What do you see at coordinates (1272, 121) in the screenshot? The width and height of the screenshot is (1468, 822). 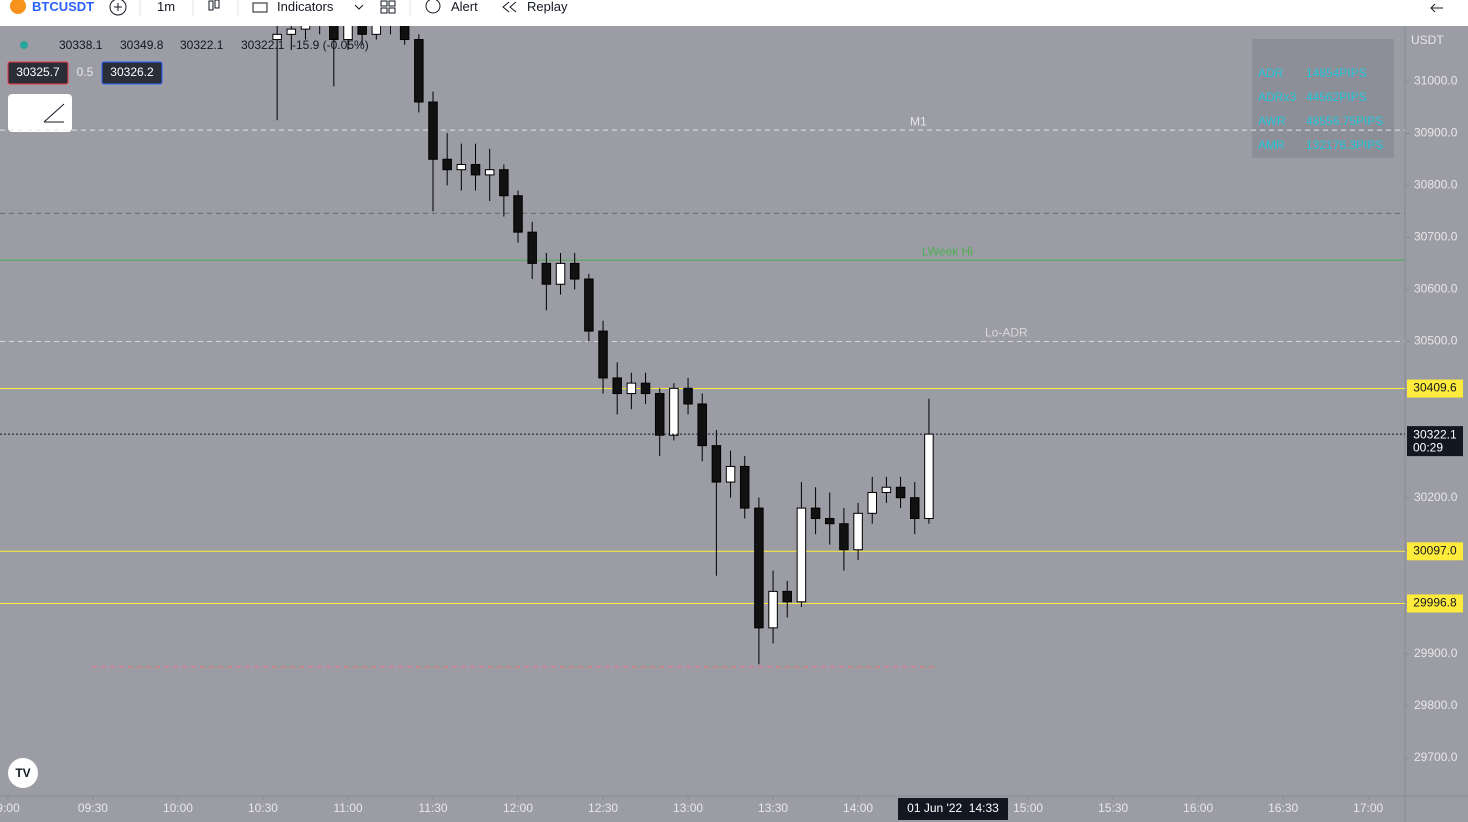 I see `info-name: AWR` at bounding box center [1272, 121].